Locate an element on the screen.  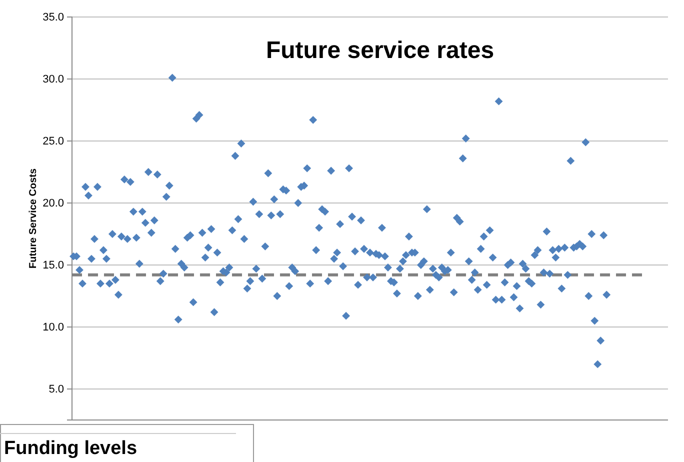
y-axis-title: Future Service Costs is located at coordinates (33, 218).